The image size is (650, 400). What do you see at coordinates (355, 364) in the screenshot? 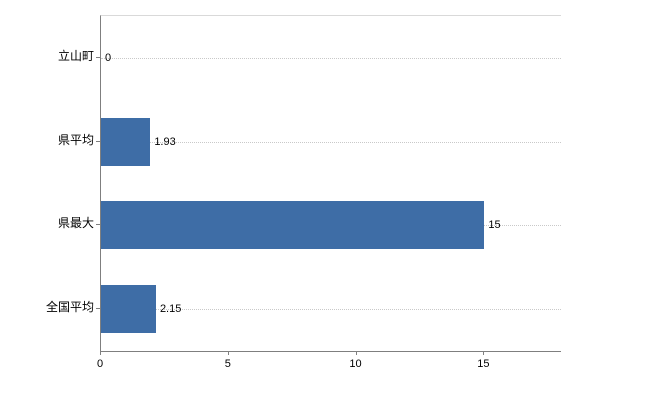
I see `x-tick-label: 10` at bounding box center [355, 364].